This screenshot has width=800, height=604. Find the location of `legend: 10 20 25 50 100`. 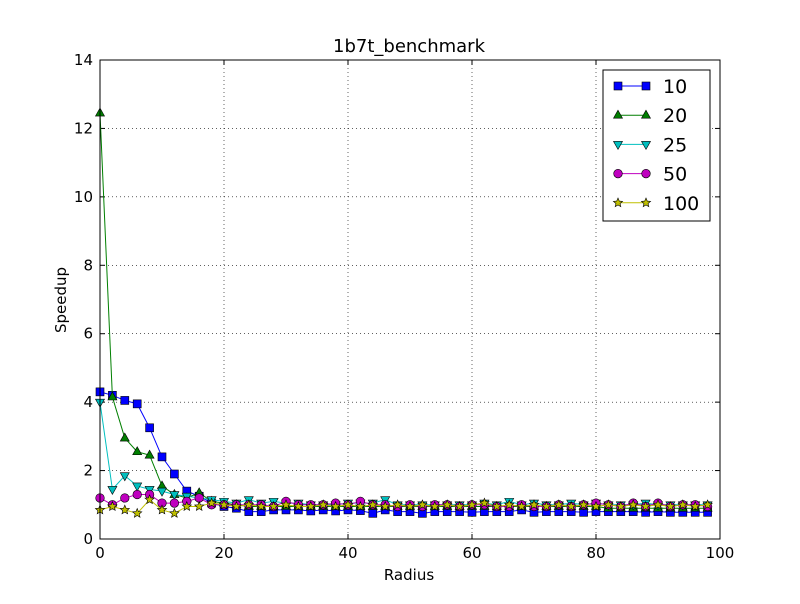

legend: 10 20 25 50 100 is located at coordinates (656, 145).